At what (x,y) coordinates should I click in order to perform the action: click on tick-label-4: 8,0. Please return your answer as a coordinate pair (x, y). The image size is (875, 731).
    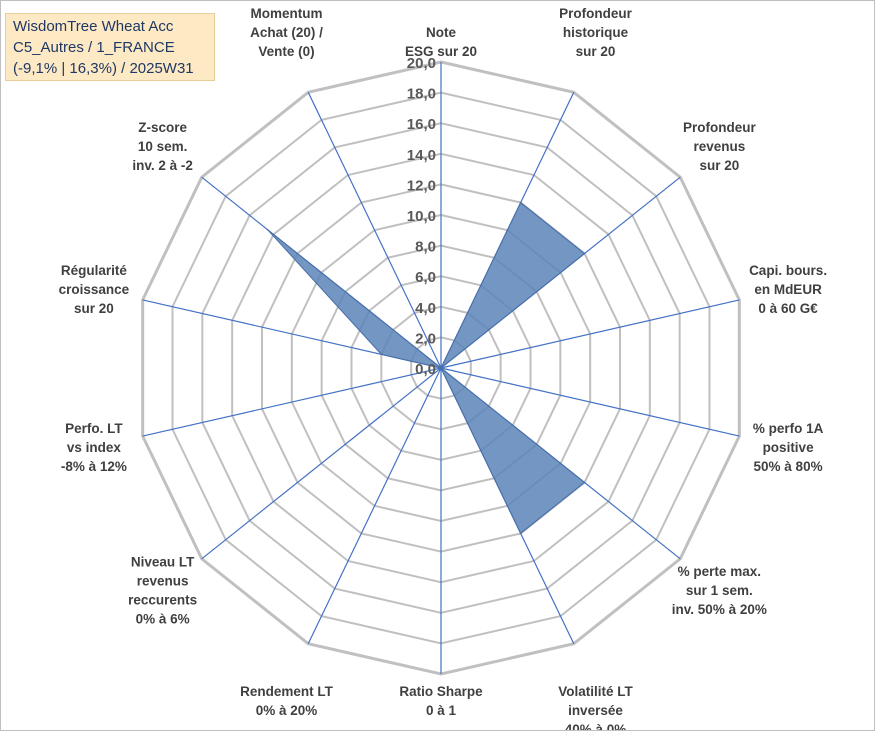
    Looking at the image, I should click on (425, 247).